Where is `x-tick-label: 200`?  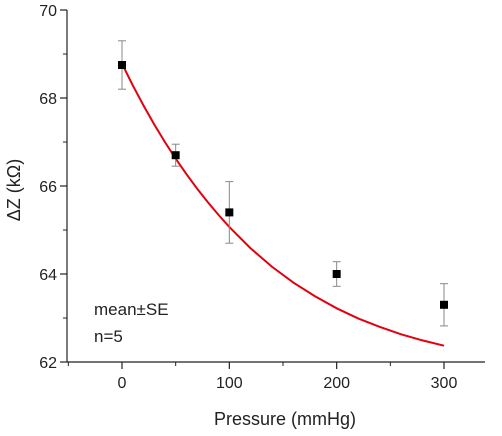
x-tick-label: 200 is located at coordinates (336, 383).